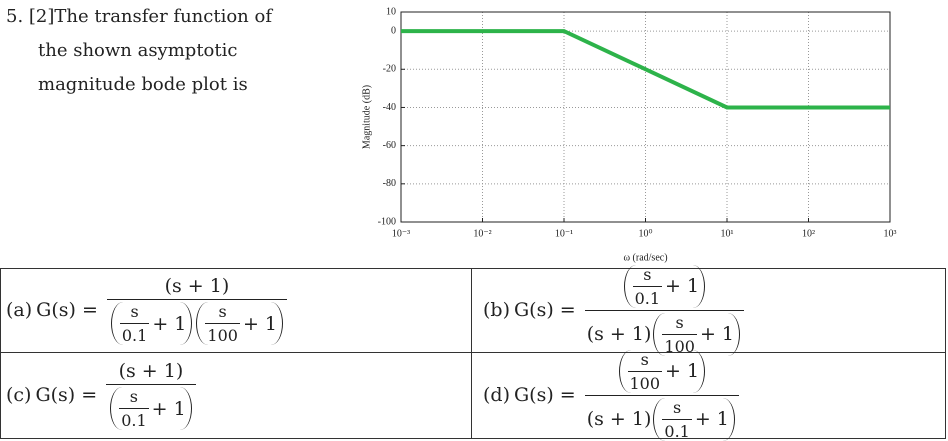 The height and width of the screenshot is (441, 948). Describe the element at coordinates (138, 50) in the screenshot. I see `question-line: the shown asymptotic` at that location.